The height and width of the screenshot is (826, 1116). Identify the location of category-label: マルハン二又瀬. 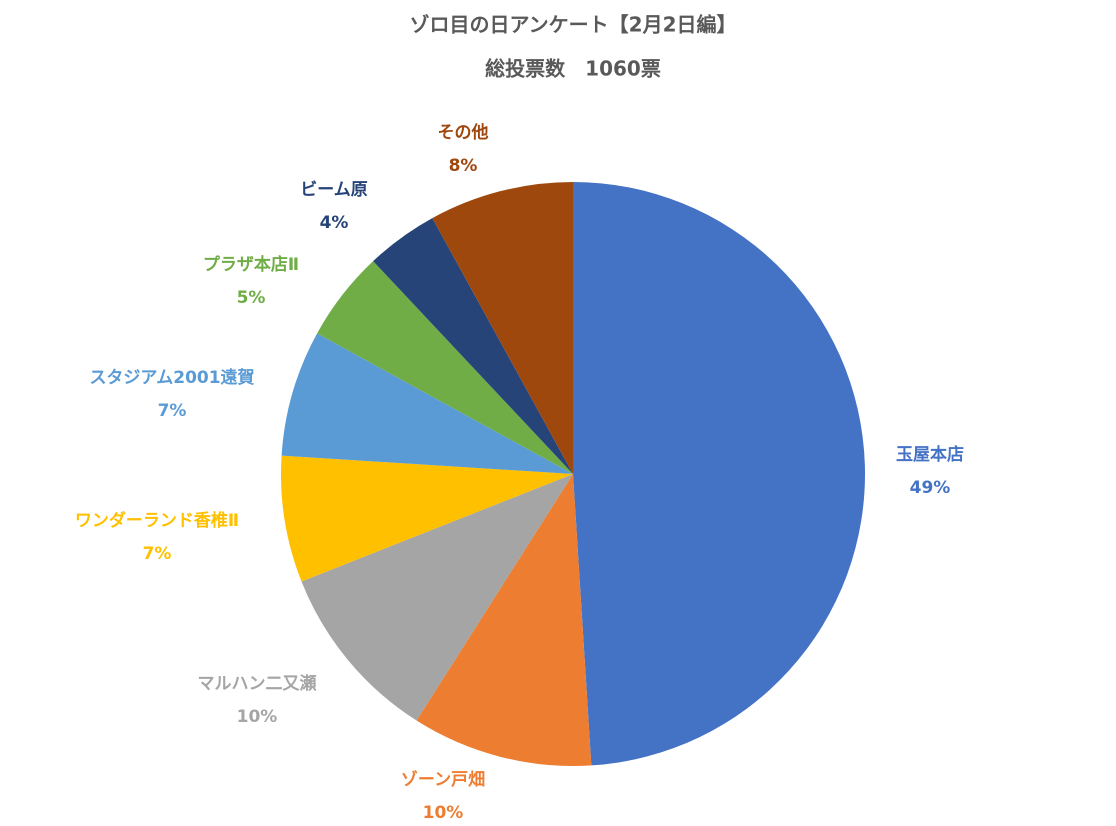
(257, 684).